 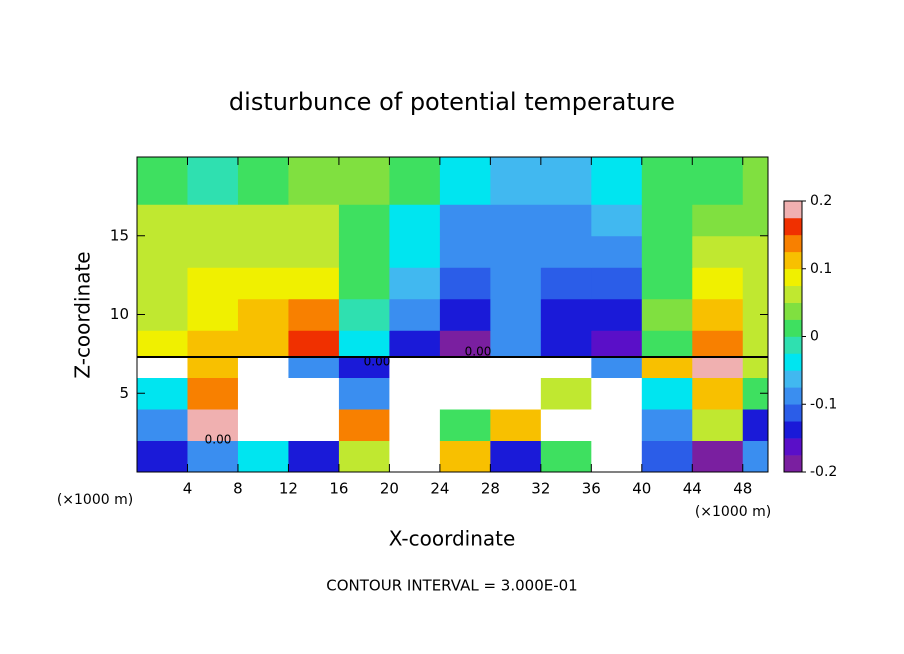 I want to click on colorbar-tick-label: 0, so click(x=814, y=337).